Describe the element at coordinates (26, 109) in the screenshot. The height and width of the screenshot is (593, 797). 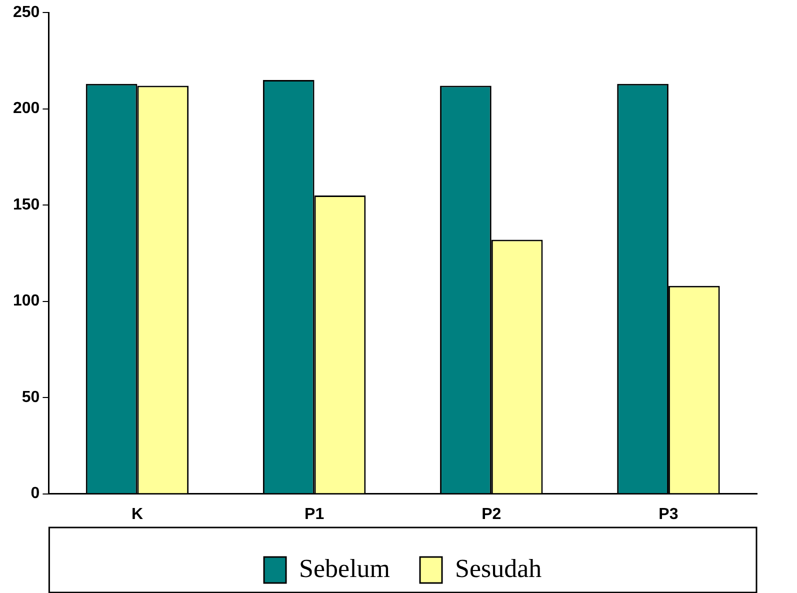
I see `y-tick-label: 200` at that location.